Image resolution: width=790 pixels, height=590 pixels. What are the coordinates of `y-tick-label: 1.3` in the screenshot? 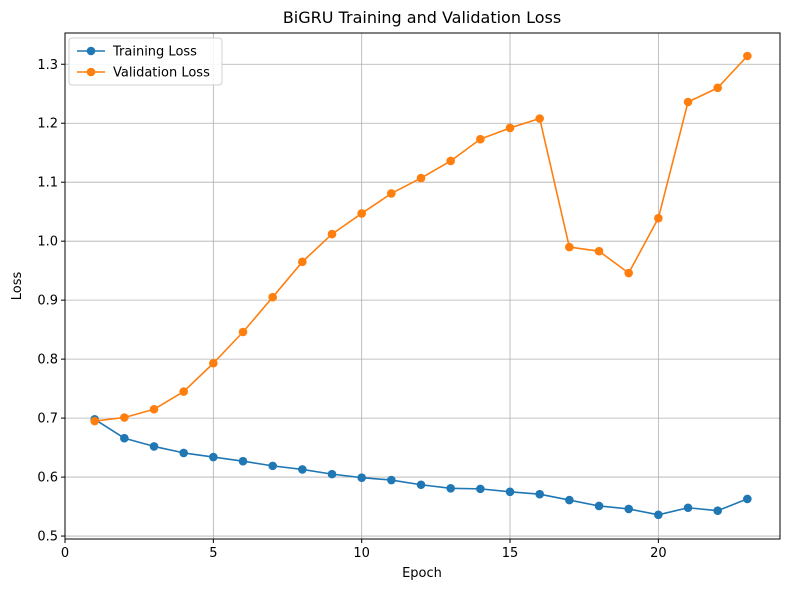 It's located at (47, 65).